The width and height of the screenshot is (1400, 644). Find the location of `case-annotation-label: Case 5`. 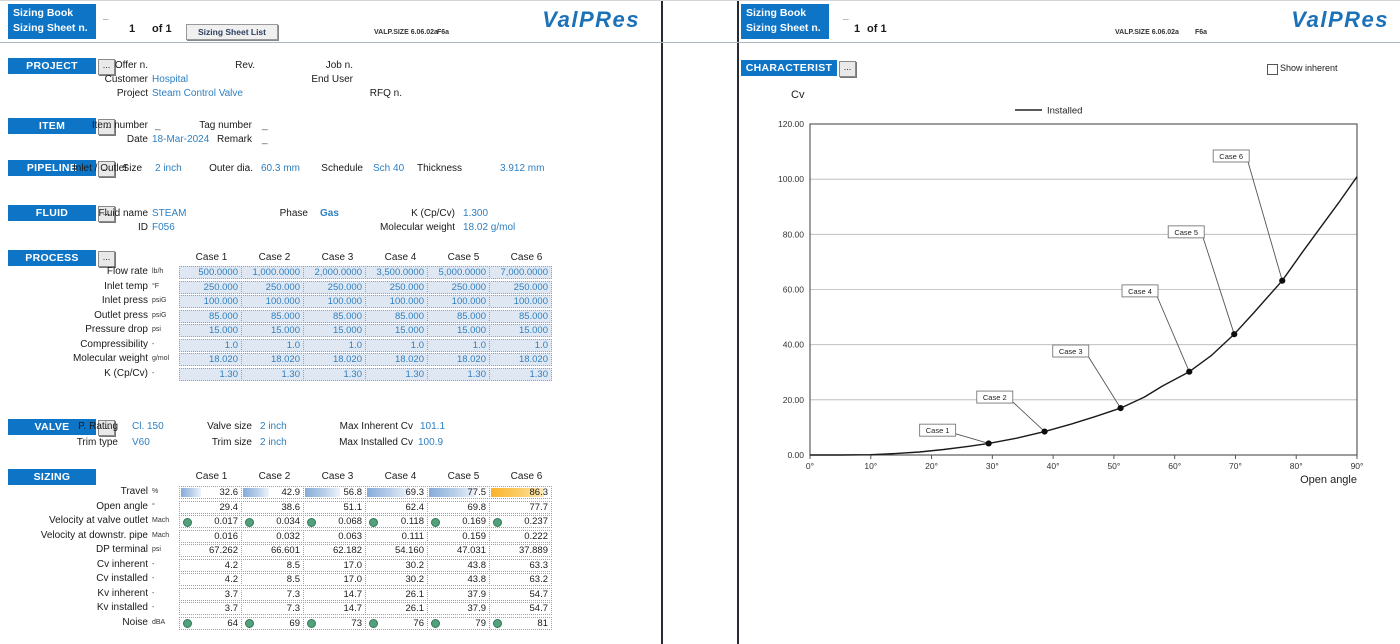

case-annotation-label: Case 5 is located at coordinates (1186, 232).